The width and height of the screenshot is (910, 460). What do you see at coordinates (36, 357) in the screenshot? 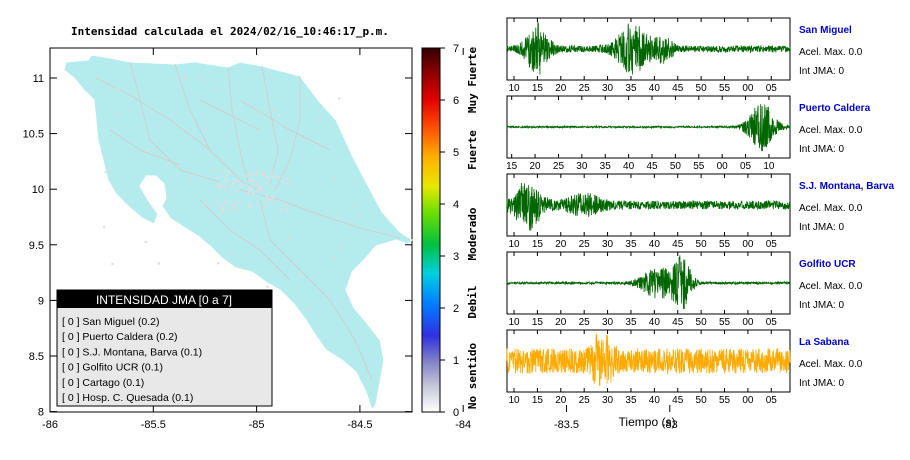
I see `lat-tick-label: 8.5` at bounding box center [36, 357].